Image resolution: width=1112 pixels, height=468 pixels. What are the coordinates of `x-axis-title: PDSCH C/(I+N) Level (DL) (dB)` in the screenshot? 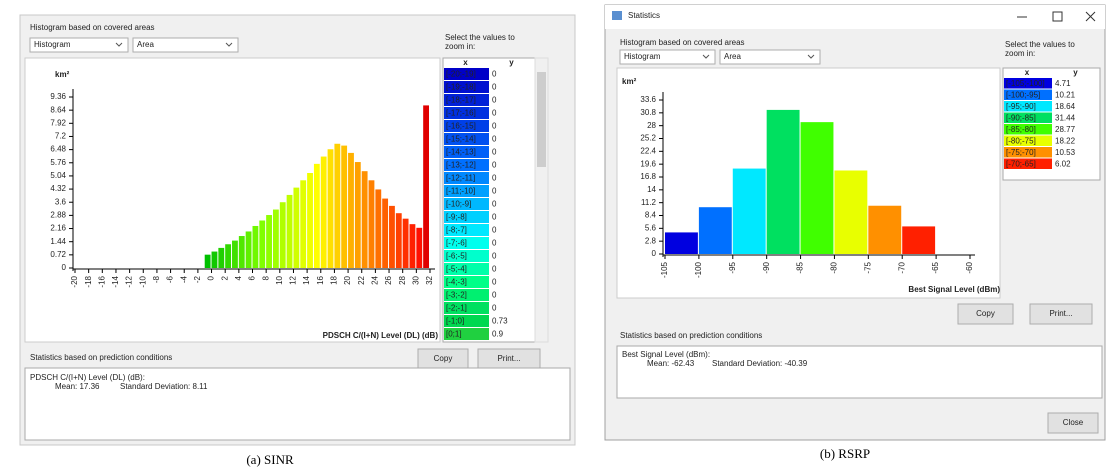 It's located at (381, 335).